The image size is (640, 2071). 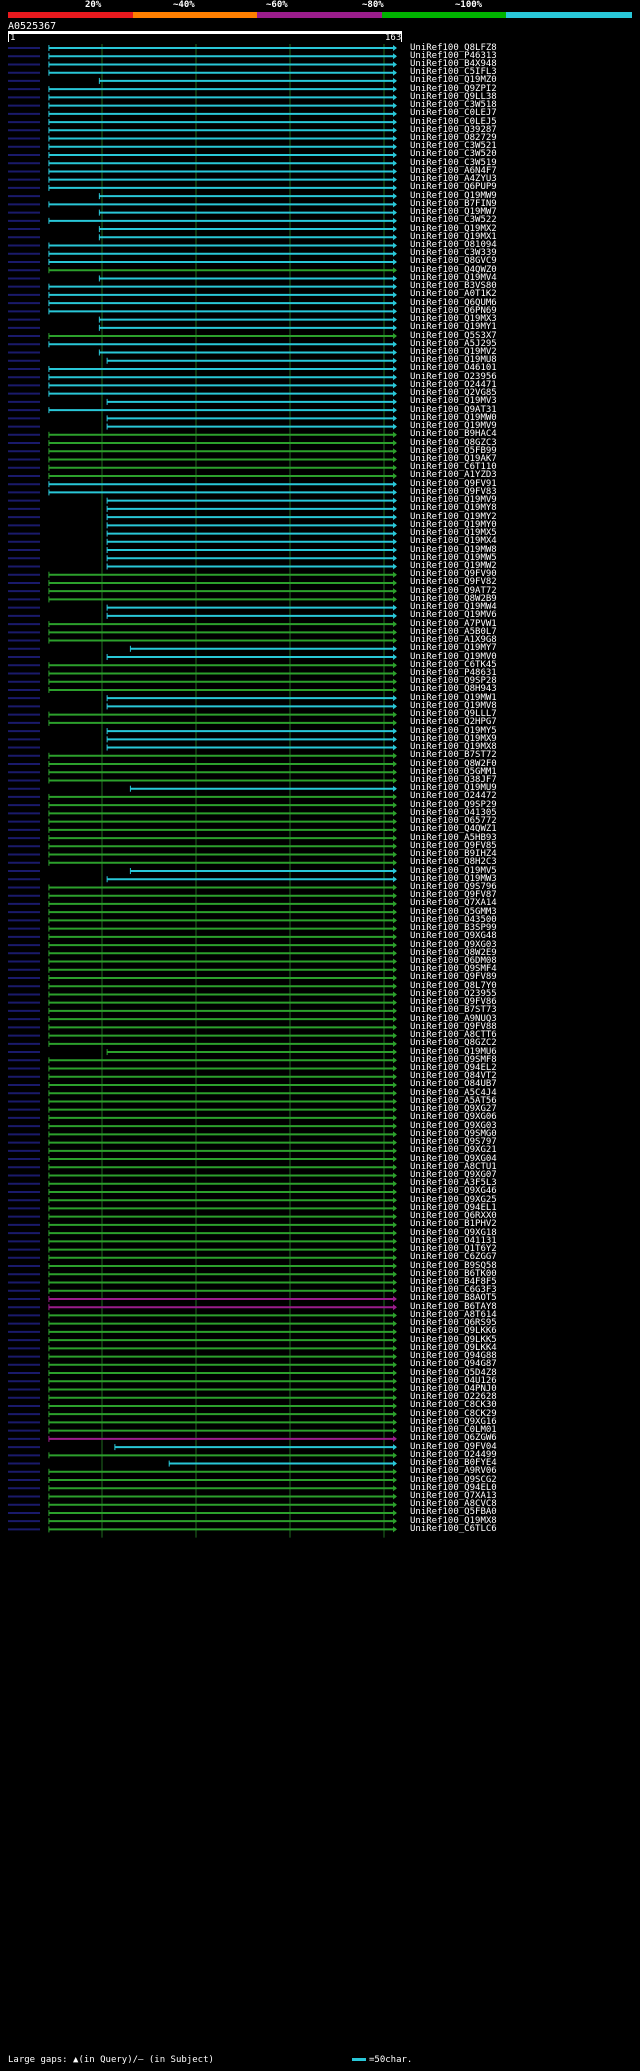 What do you see at coordinates (453, 985) in the screenshot?
I see `hit-label: UniRef100_Q8L7Y0` at bounding box center [453, 985].